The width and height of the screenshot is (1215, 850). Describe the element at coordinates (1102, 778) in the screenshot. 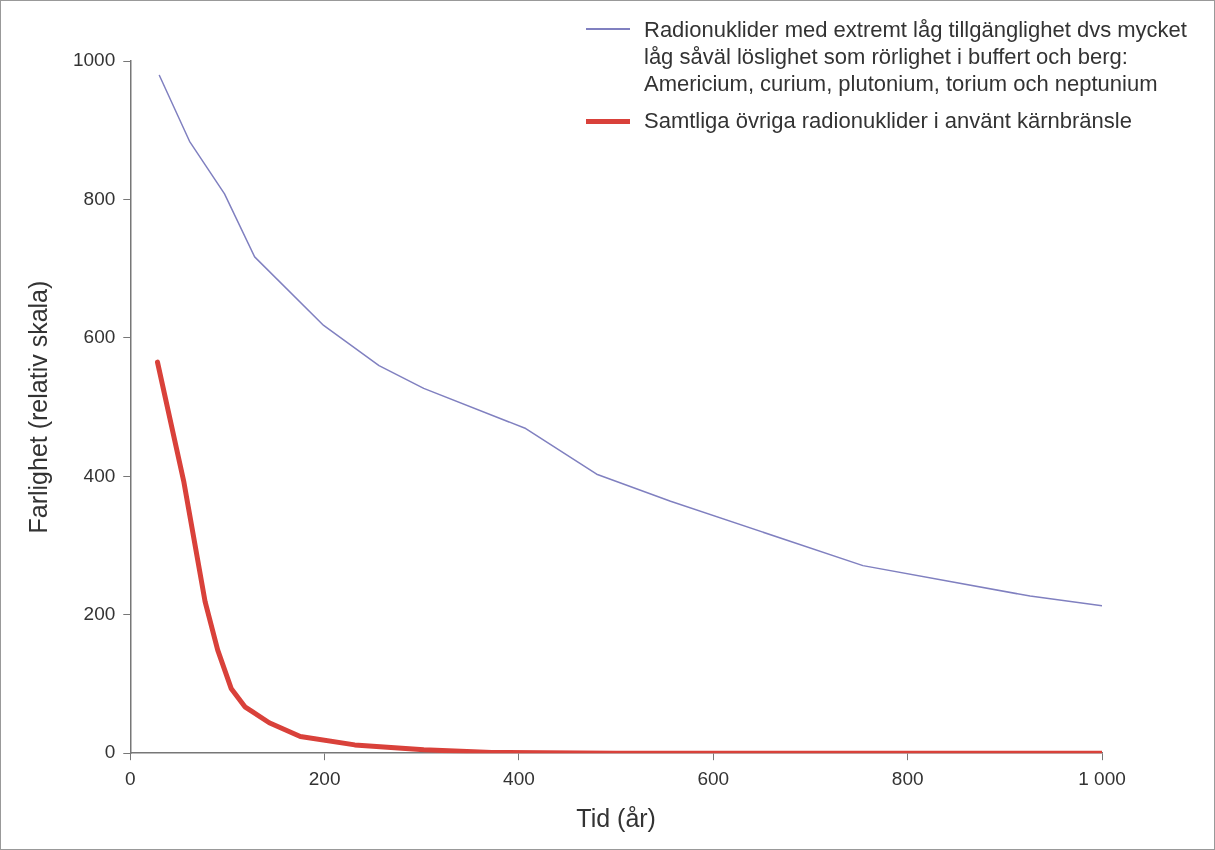

I see `x-tick-label: 1 000` at that location.